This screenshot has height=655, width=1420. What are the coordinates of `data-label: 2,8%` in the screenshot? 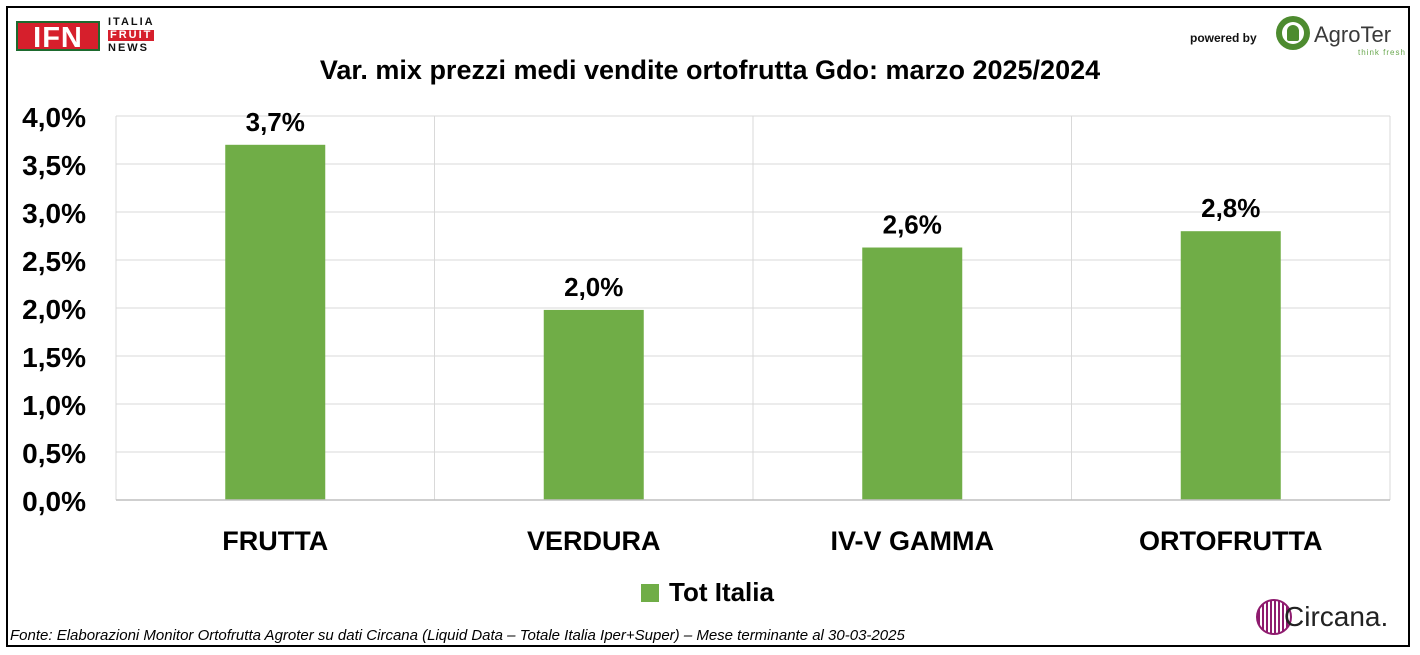 It's located at (1230, 208).